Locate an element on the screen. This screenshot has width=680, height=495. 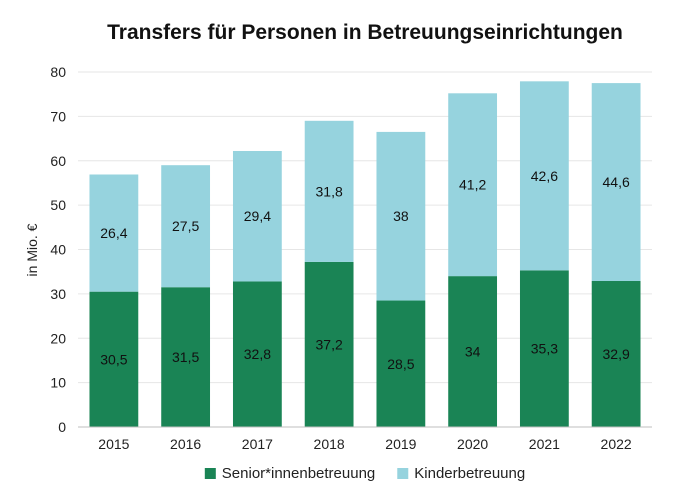
x-tick-label: 2019 is located at coordinates (400, 444).